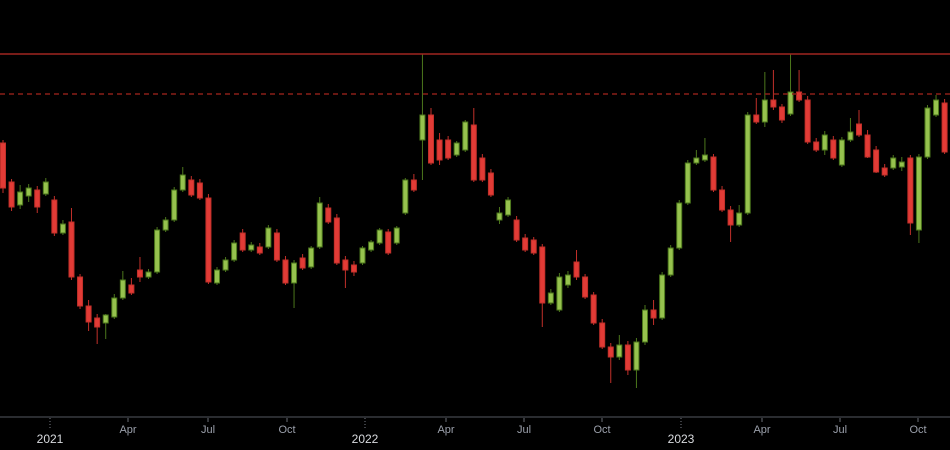 This screenshot has width=950, height=450. Describe the element at coordinates (475, 431) in the screenshot. I see `time-axis: 2021 Apr Jul Oct 2022 Apr Jul Oct 2023 Apr Jul Oct` at that location.